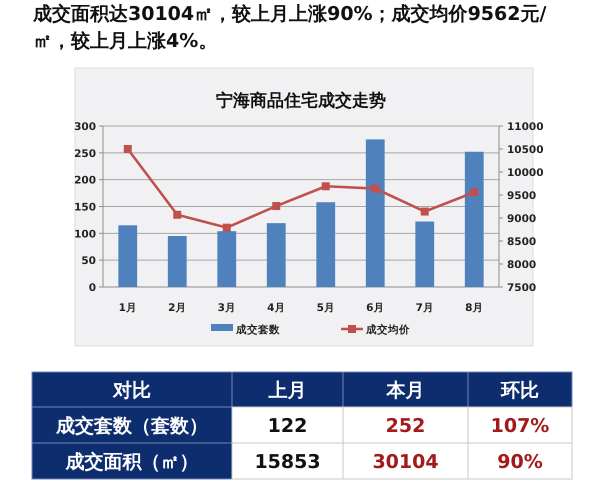 The width and height of the screenshot is (600, 480). What do you see at coordinates (227, 308) in the screenshot?
I see `x-tick-label: 3月` at bounding box center [227, 308].